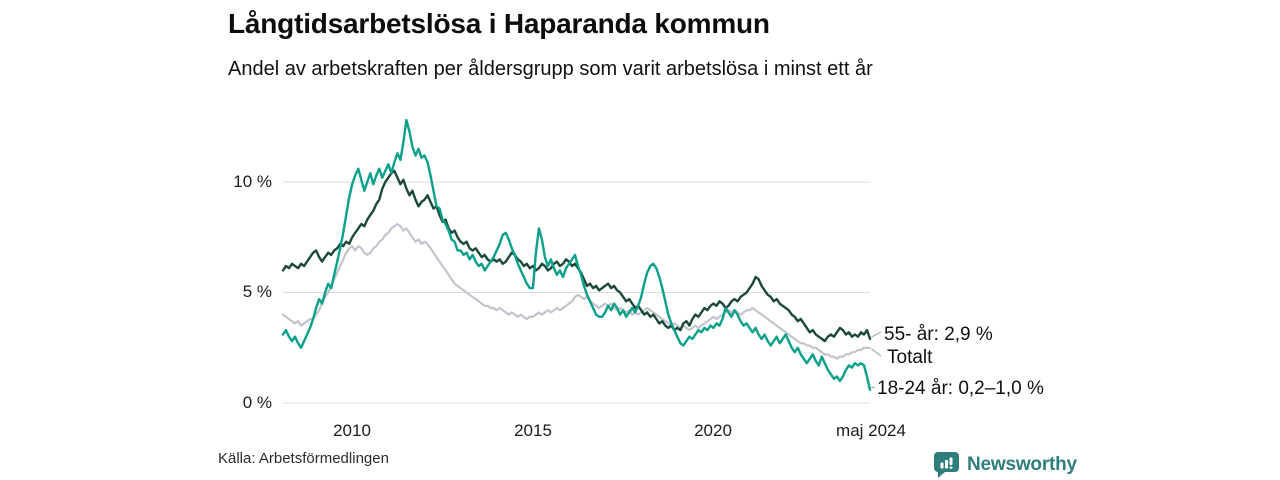  I want to click on x-axis-tick-2020: 2020, so click(713, 430).